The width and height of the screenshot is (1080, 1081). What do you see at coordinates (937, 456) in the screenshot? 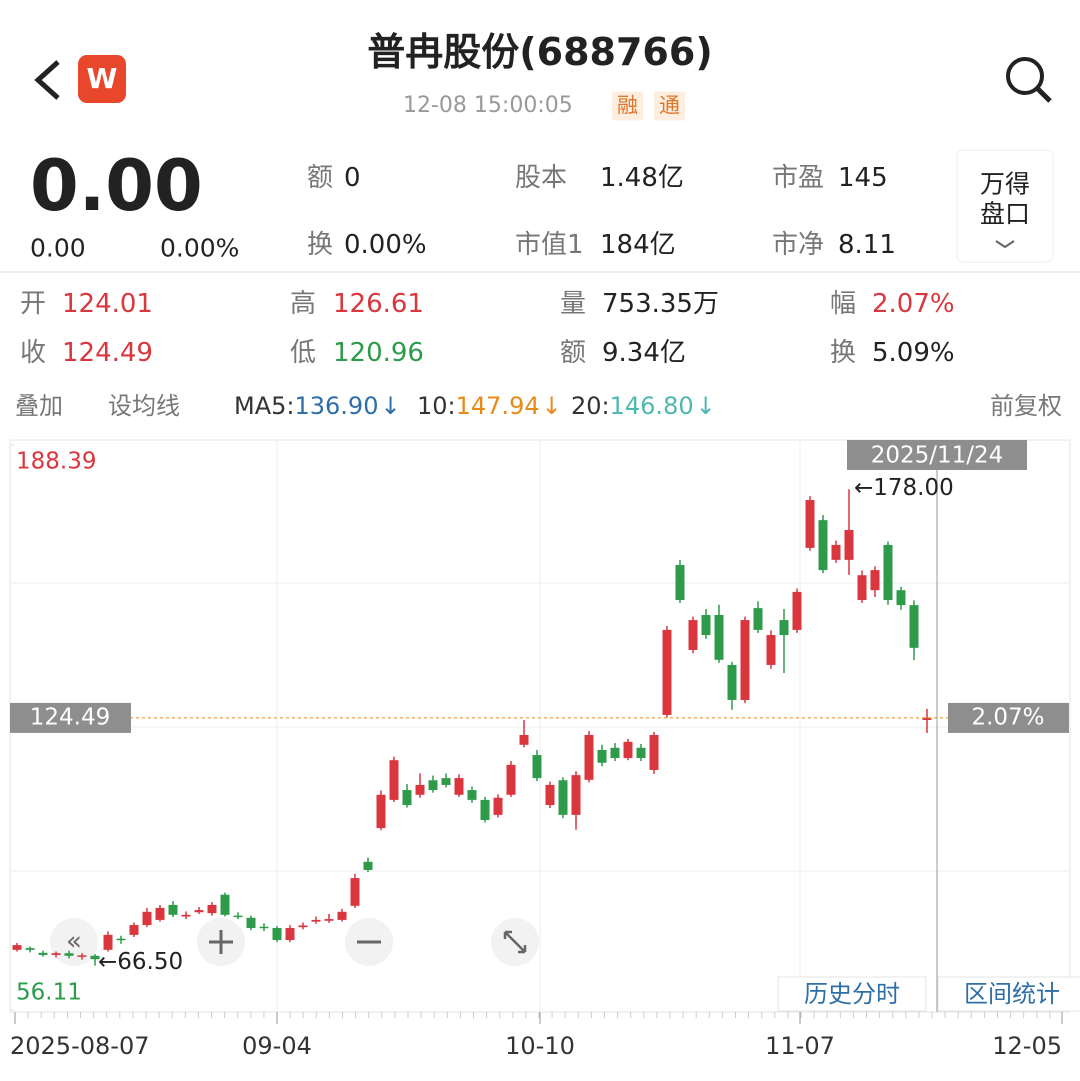
I see `crosshair-date: 2025/11/24` at bounding box center [937, 456].